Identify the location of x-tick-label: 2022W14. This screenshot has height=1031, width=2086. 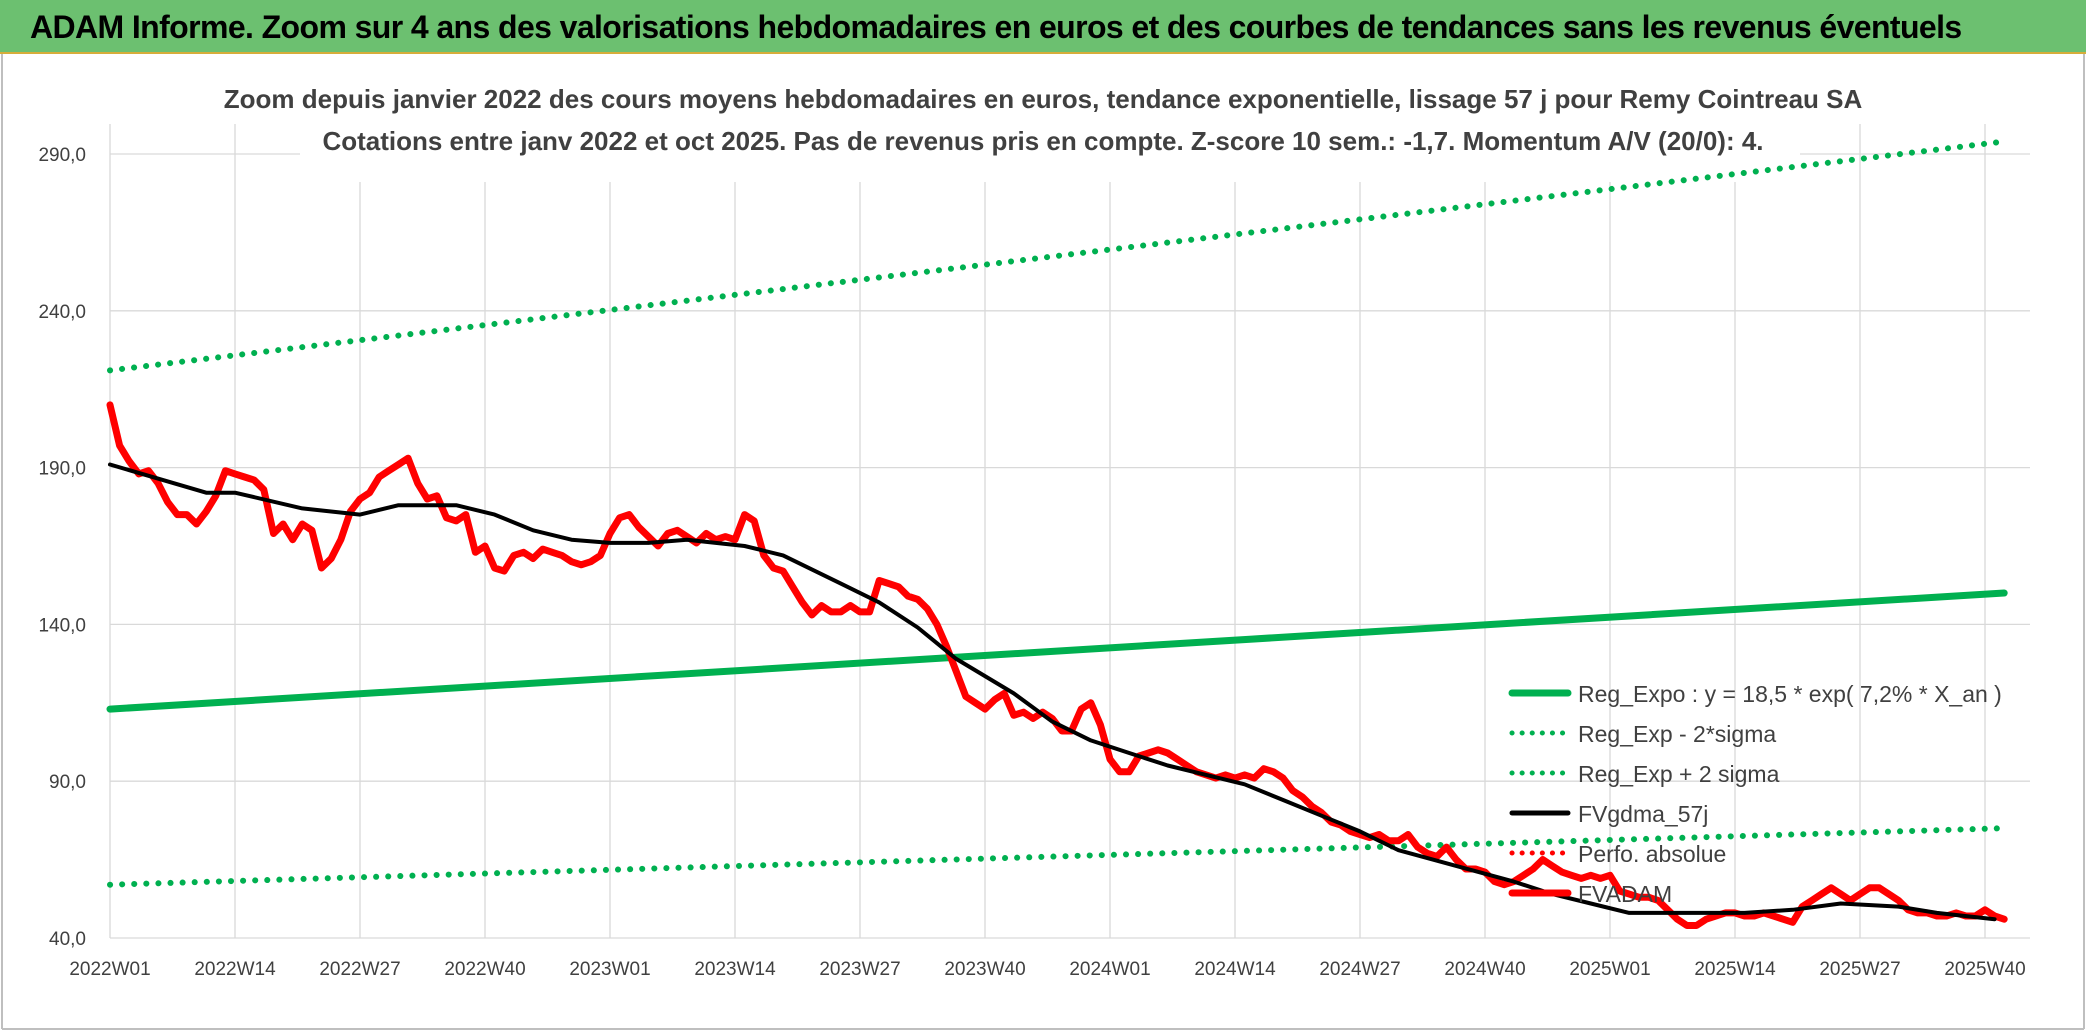
(235, 969).